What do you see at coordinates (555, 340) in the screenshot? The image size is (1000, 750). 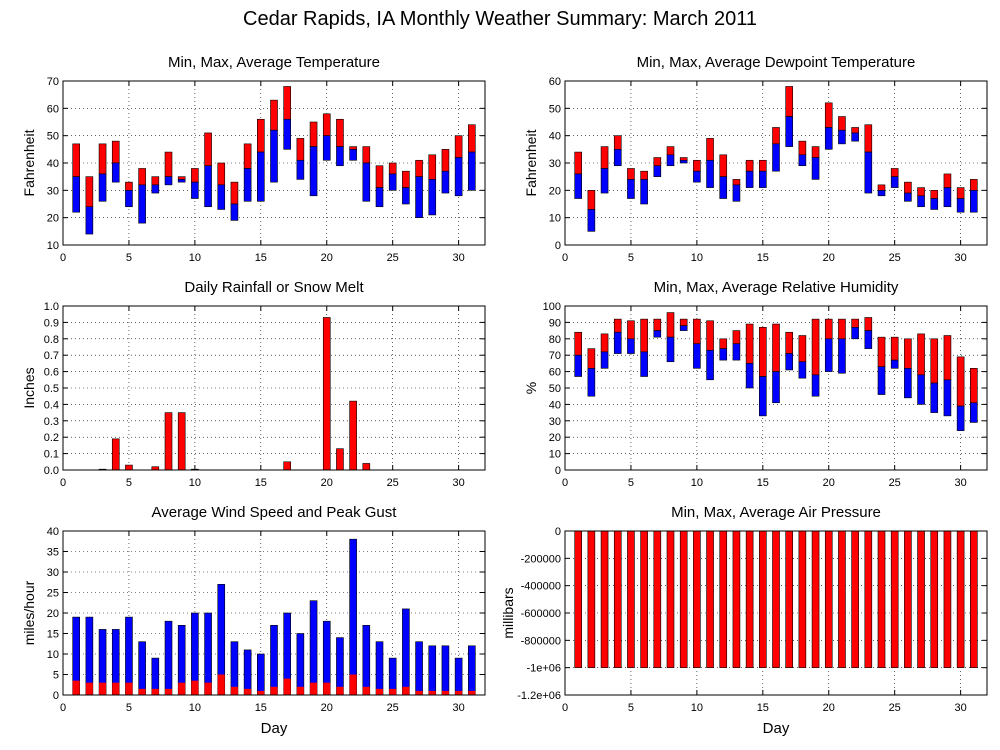 I see `ytick-label: 80` at bounding box center [555, 340].